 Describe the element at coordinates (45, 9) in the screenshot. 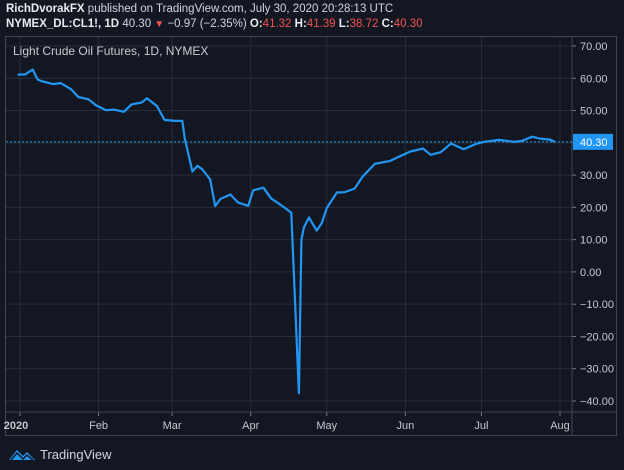

I see `author-name: RichDvorakFX` at that location.